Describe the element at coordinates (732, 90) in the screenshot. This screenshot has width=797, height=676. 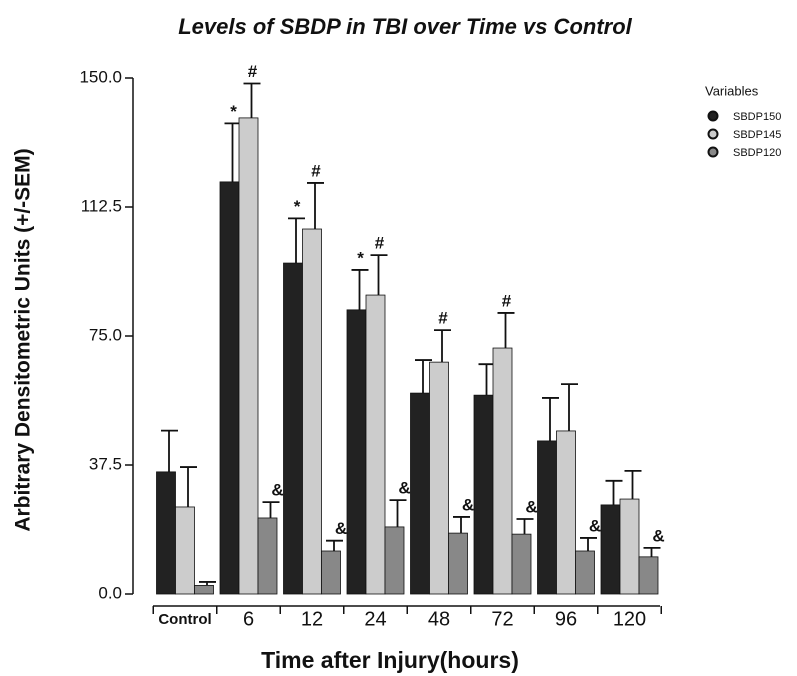
I see `legend-title: Variables` at that location.